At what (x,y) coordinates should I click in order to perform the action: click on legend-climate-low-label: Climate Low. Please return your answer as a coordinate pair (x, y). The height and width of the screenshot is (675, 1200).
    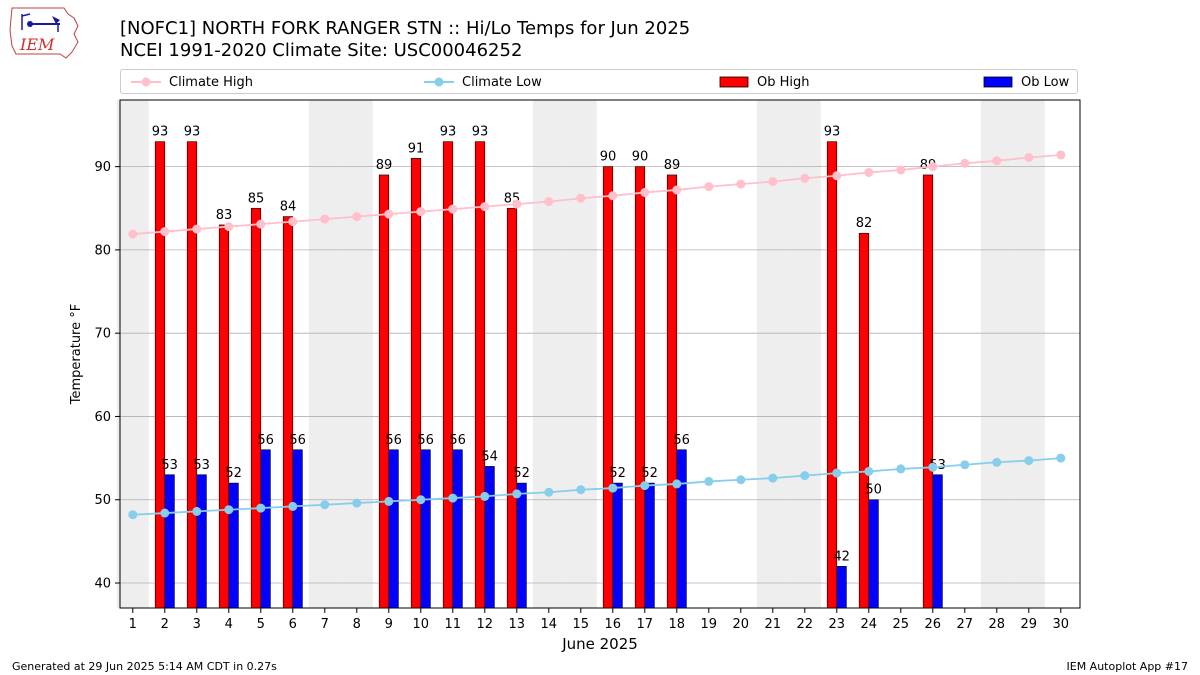
    Looking at the image, I should click on (502, 82).